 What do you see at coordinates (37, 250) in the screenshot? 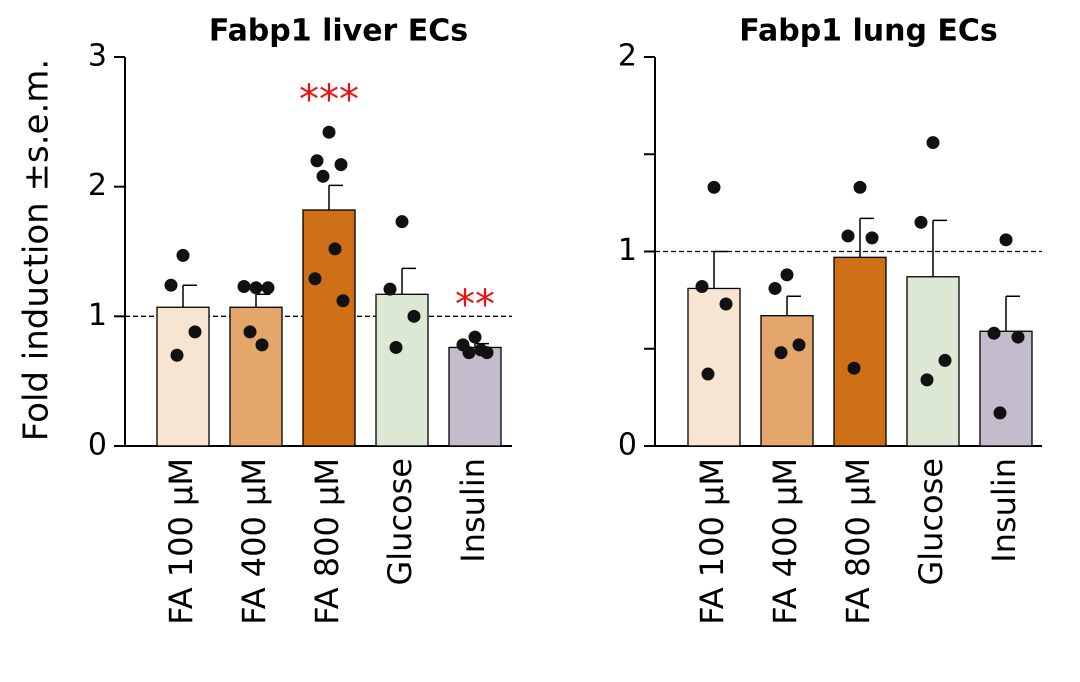
I see `y-axis-label: Fold induction ±s.e.m.` at bounding box center [37, 250].